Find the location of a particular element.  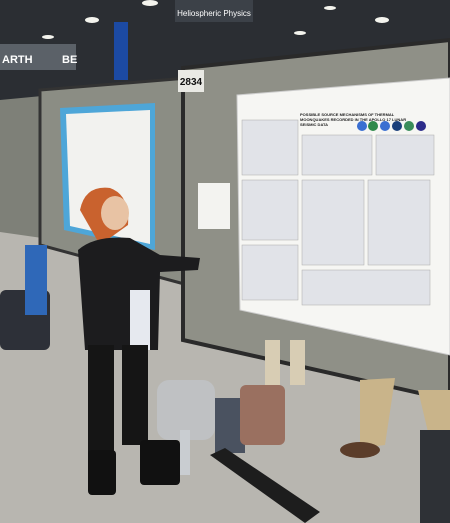

note-card is located at coordinates (214, 206).